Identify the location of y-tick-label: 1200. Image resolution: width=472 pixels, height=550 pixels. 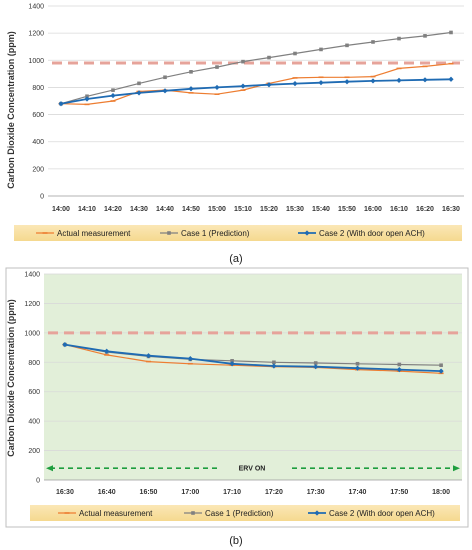
(32, 304).